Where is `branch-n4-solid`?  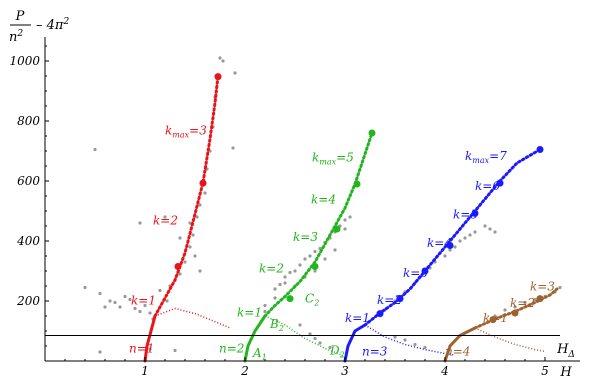
branch-n4-solid is located at coordinates (460, 344).